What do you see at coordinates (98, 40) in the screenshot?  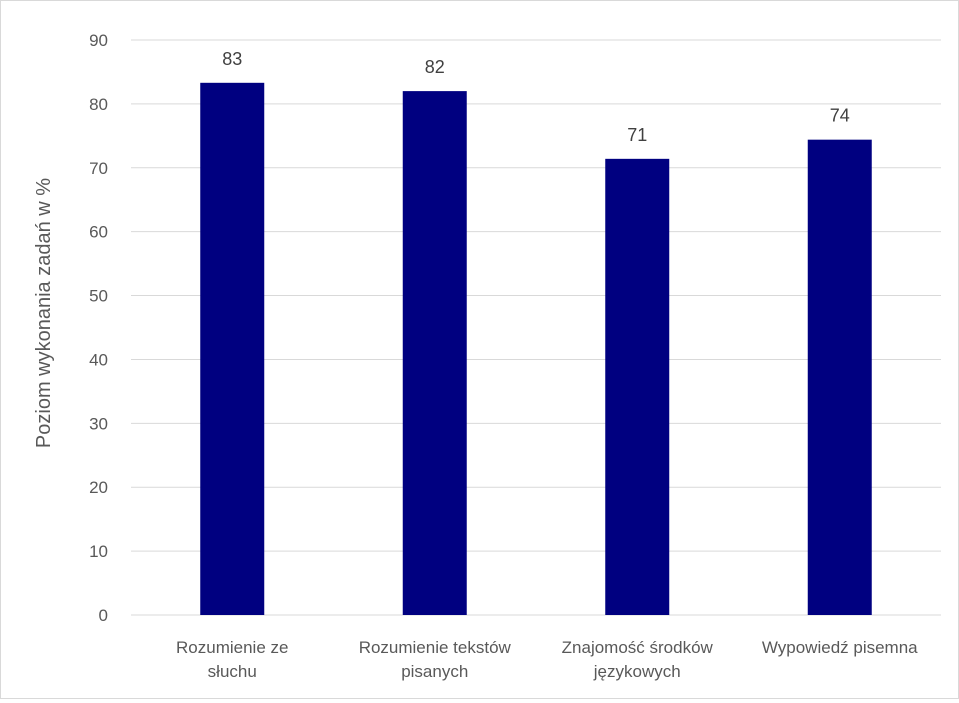 I see `y-tick-label: 90` at bounding box center [98, 40].